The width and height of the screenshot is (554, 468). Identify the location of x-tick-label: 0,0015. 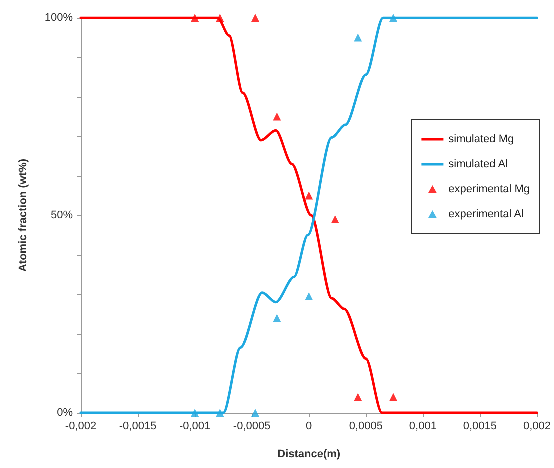
(480, 426).